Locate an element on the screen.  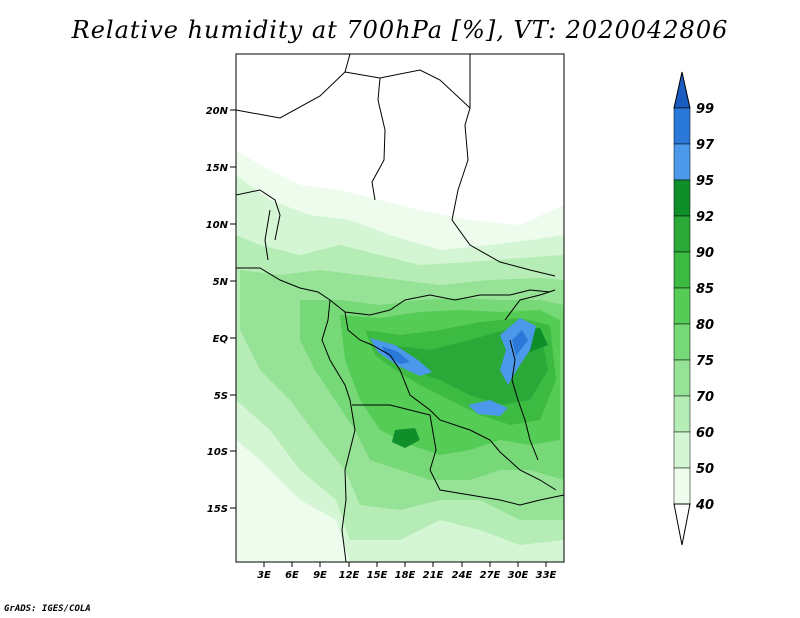
lon-label: 18E is located at coordinates (405, 575).